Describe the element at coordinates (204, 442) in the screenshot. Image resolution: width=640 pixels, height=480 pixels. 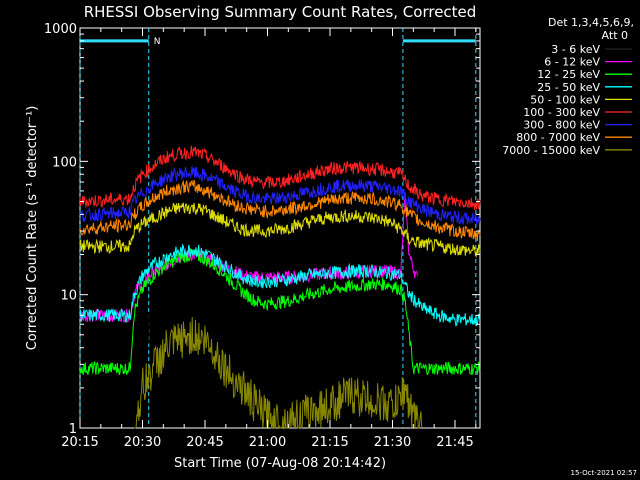
I see `x-tick-label: 20:45` at that location.